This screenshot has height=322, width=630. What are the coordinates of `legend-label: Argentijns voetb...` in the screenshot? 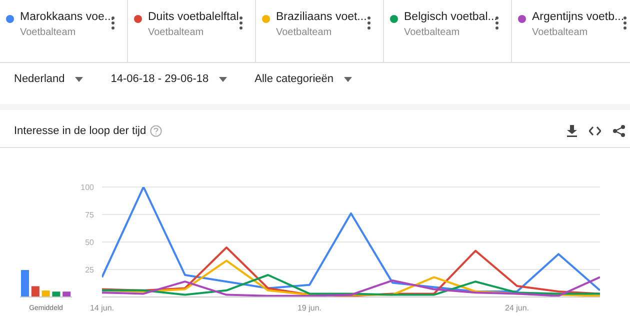 It's located at (578, 17).